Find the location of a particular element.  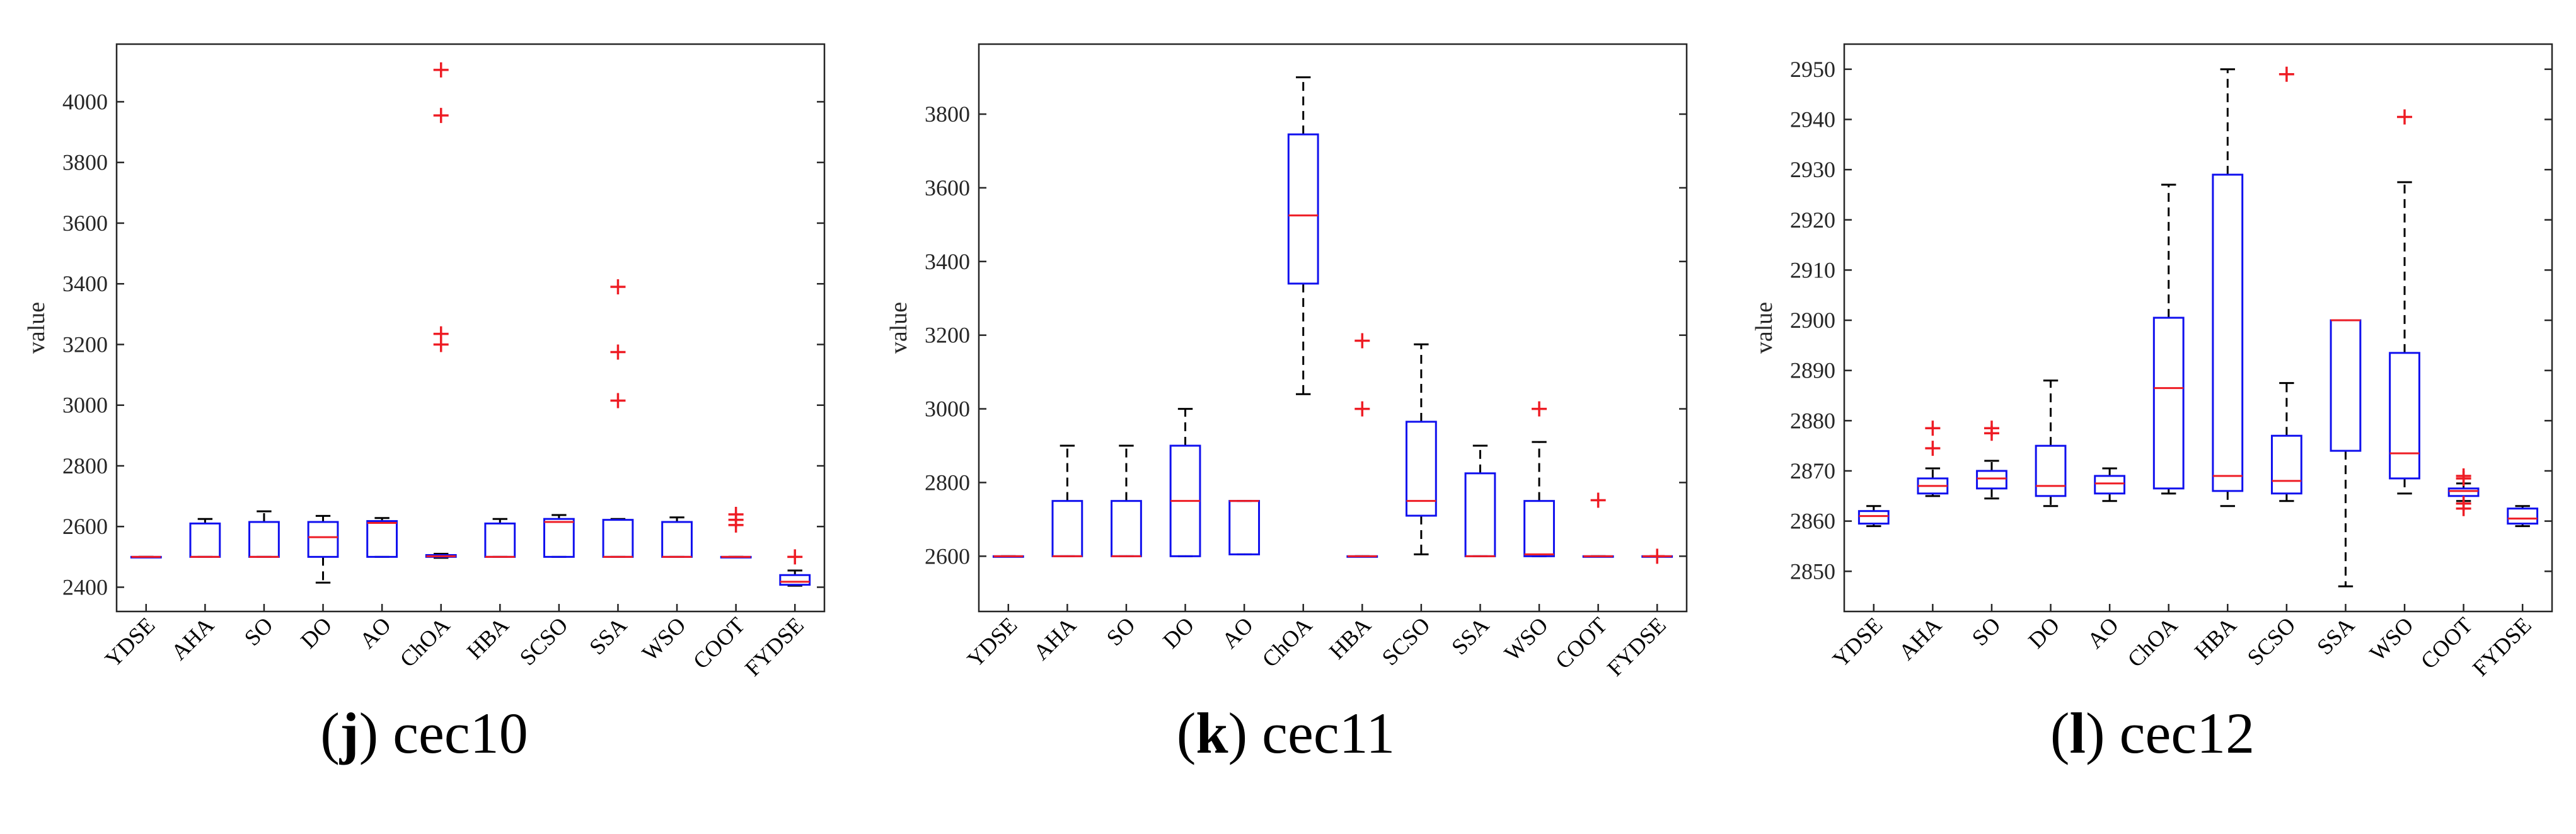

x-tick-label: FYDSE is located at coordinates (1636, 646).